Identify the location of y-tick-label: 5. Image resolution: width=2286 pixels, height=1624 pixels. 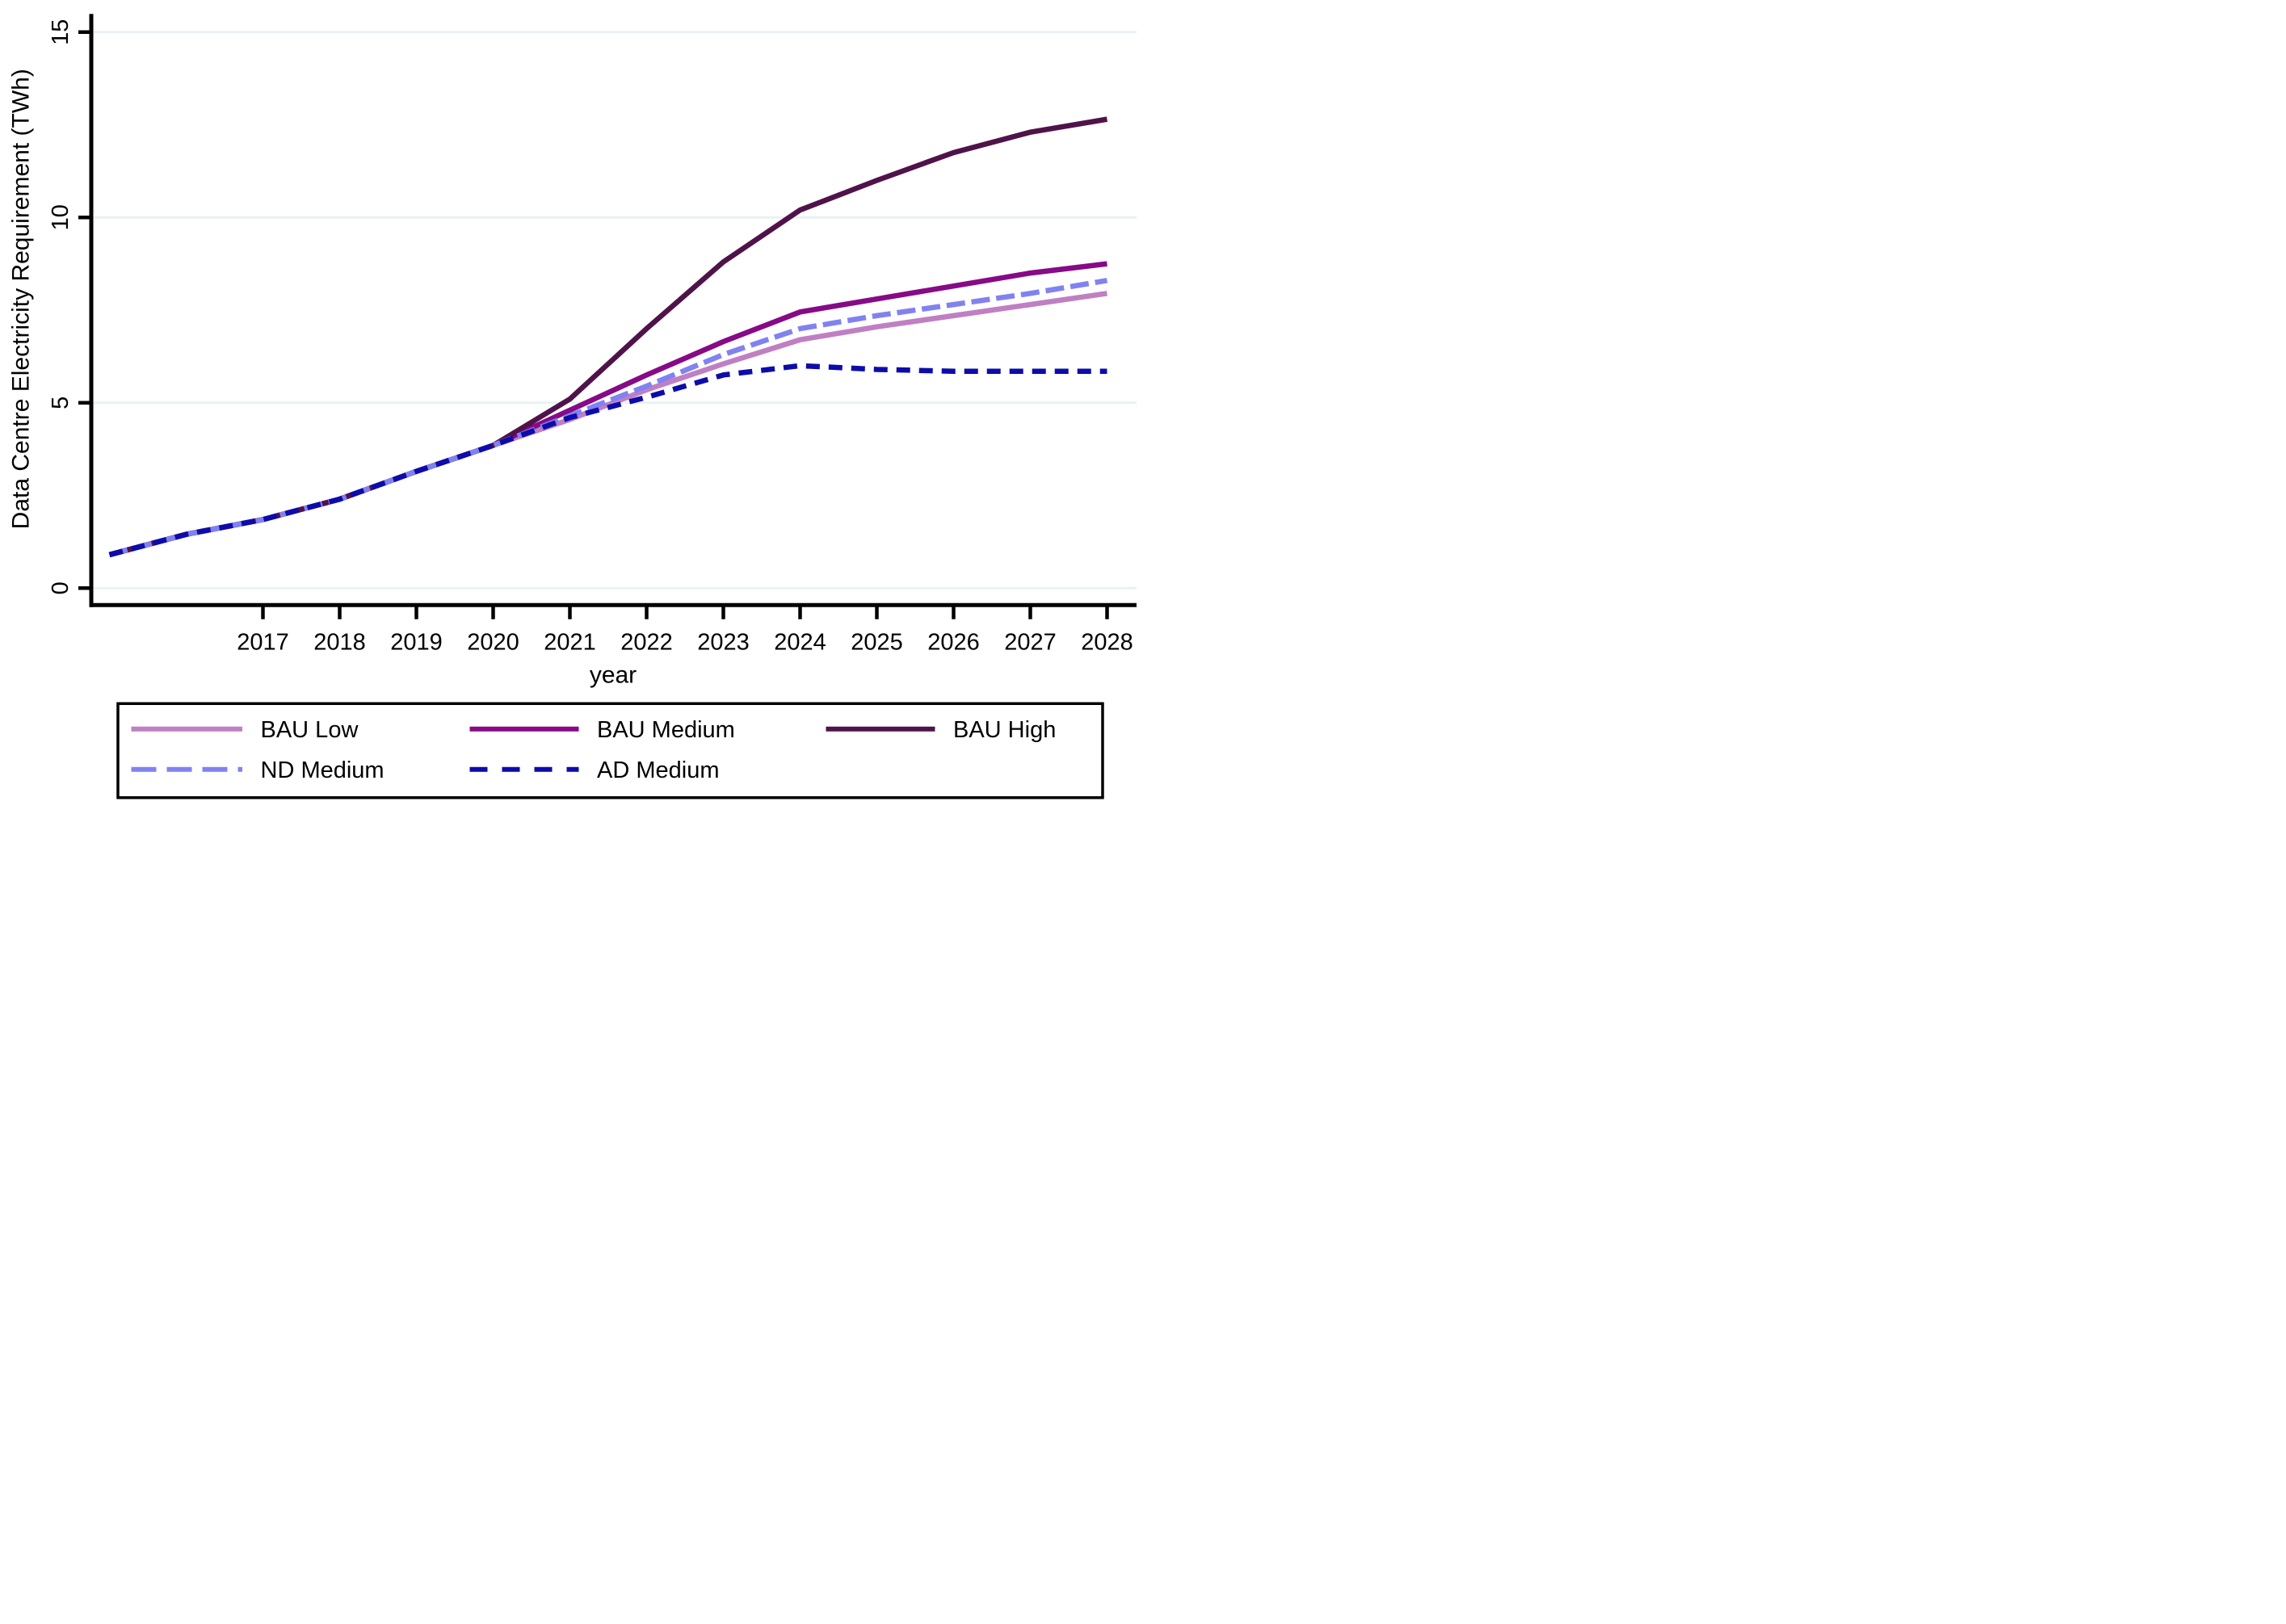
(61, 403).